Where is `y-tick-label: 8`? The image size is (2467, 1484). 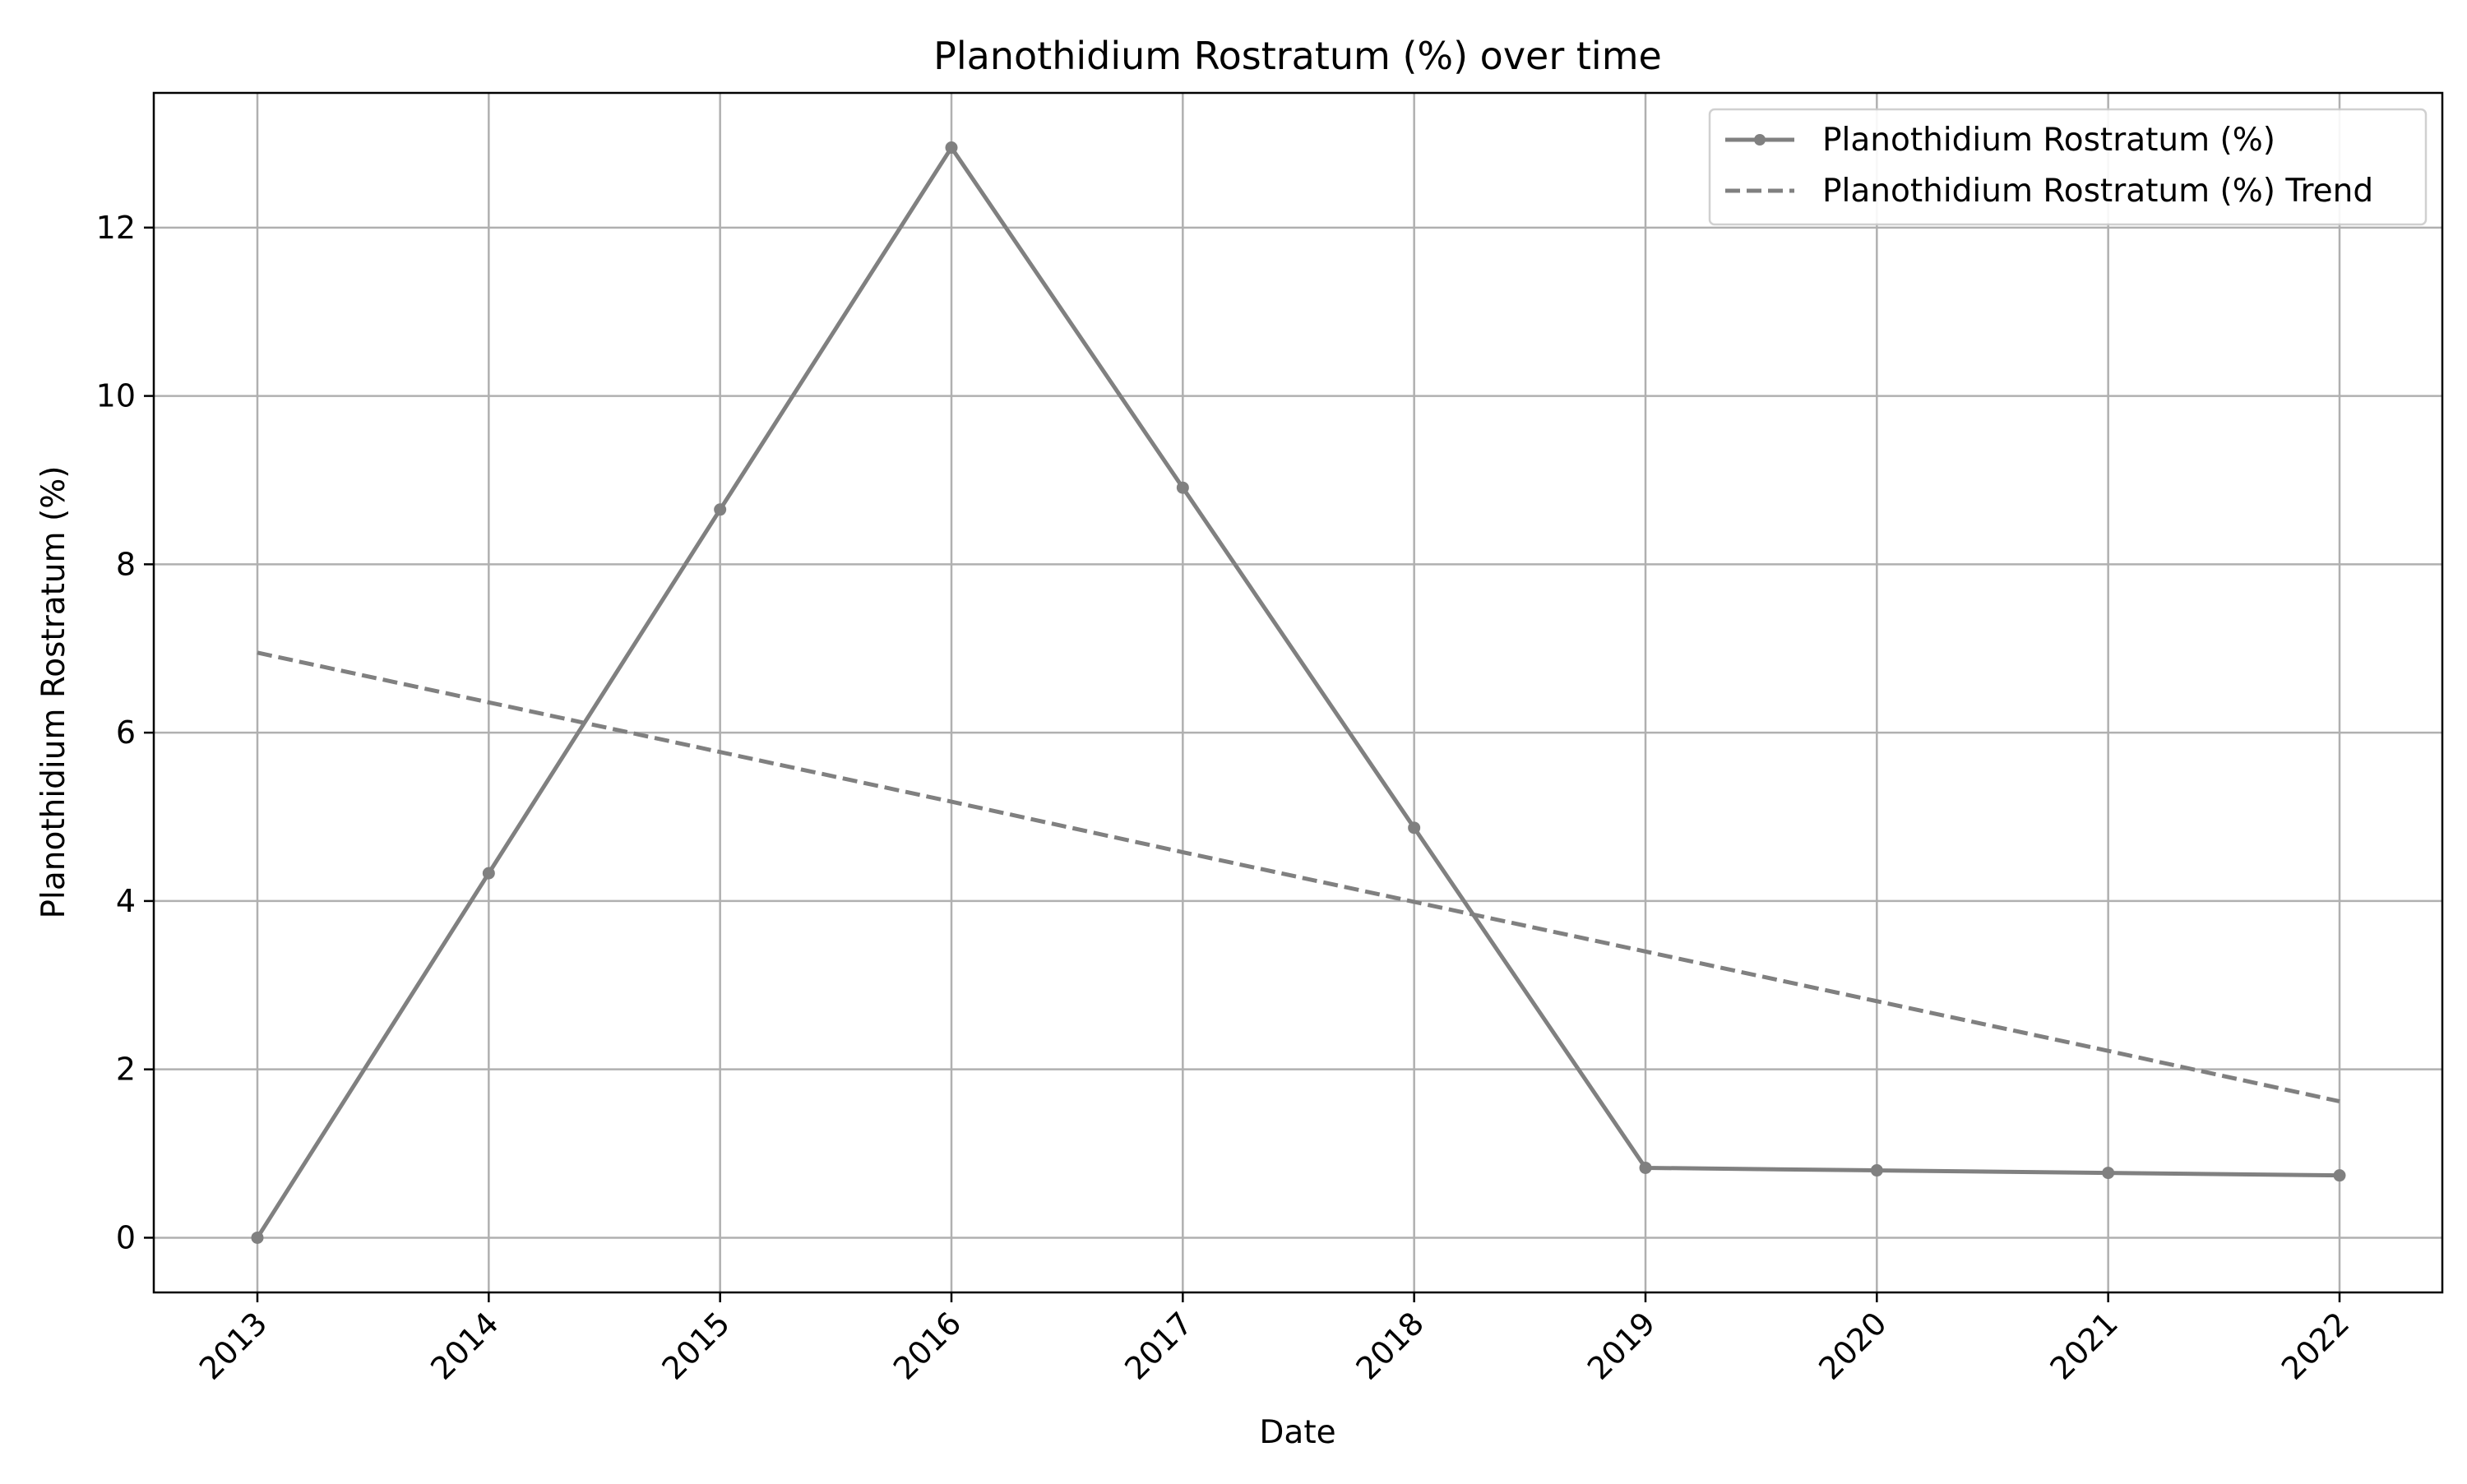 y-tick-label: 8 is located at coordinates (126, 564).